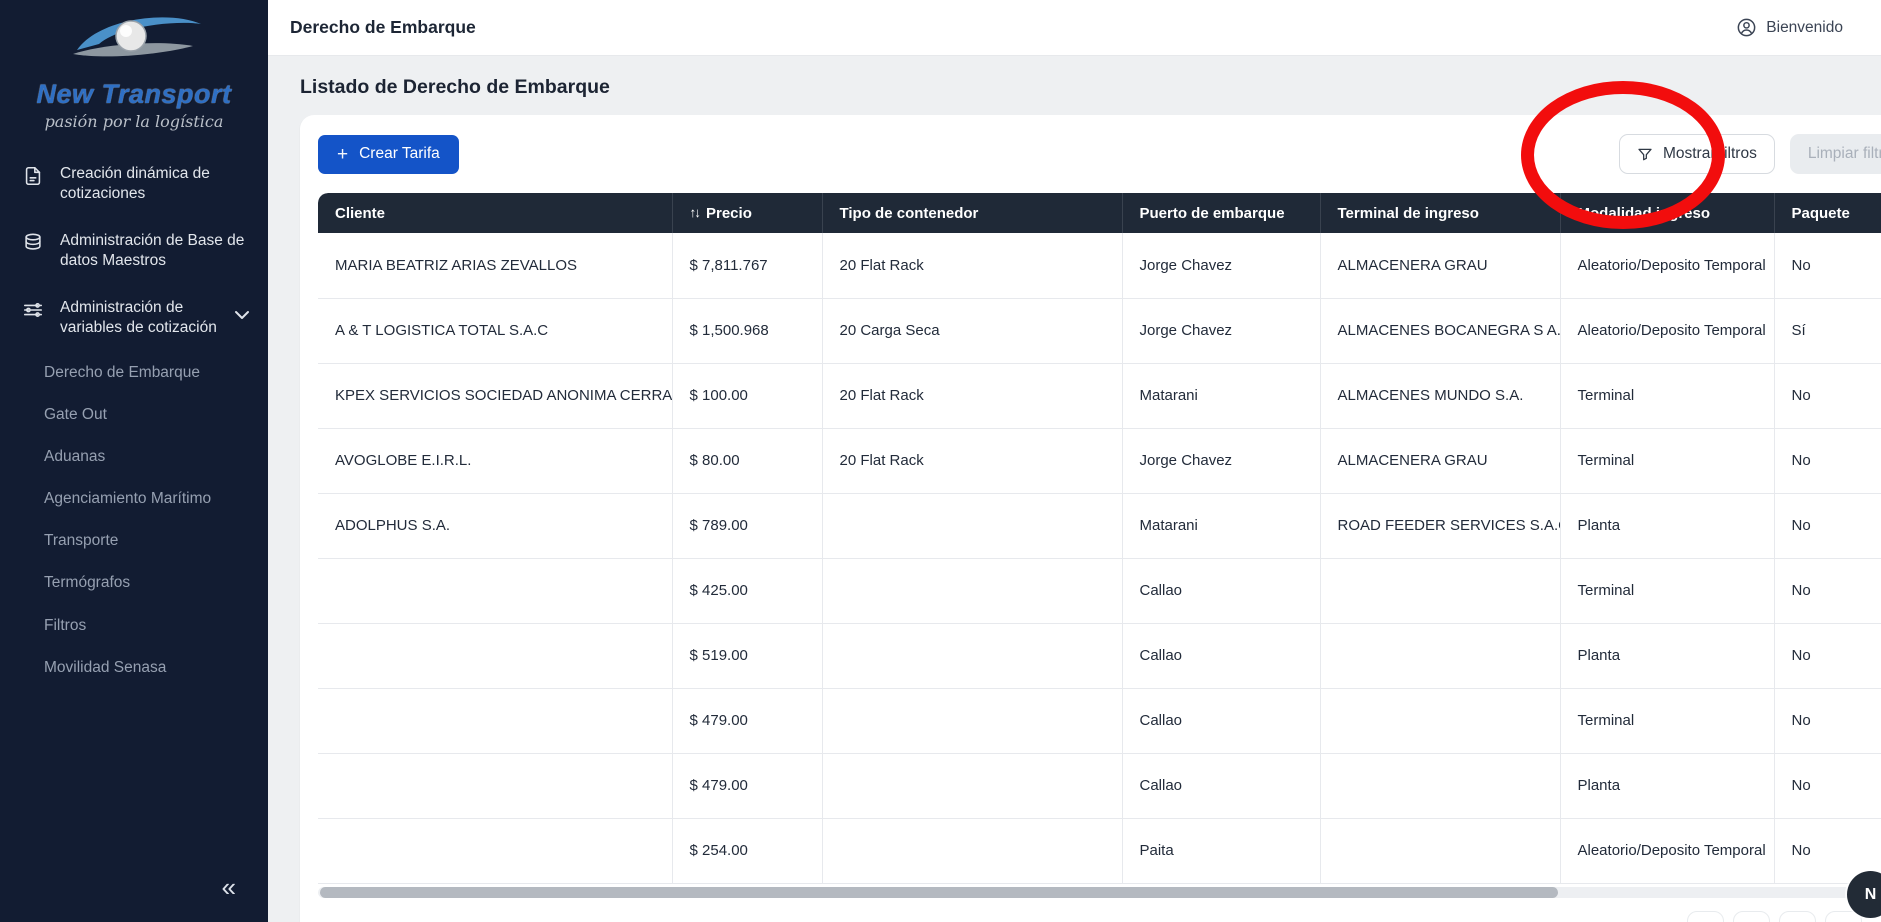 The width and height of the screenshot is (1881, 922). Describe the element at coordinates (939, 892) in the screenshot. I see `horizontal-scrollbar-thumb` at that location.